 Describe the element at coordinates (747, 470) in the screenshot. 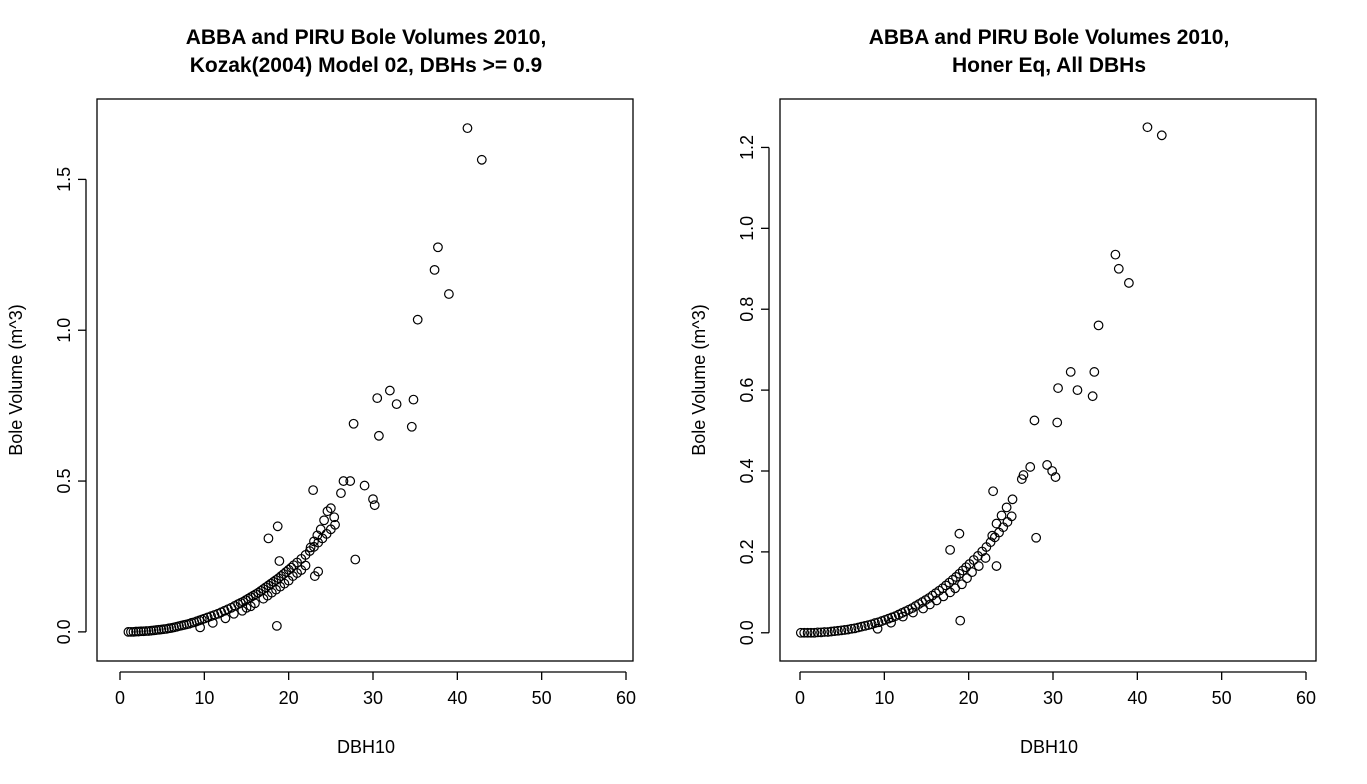

I see `right-y-tick-label: 0.4` at that location.